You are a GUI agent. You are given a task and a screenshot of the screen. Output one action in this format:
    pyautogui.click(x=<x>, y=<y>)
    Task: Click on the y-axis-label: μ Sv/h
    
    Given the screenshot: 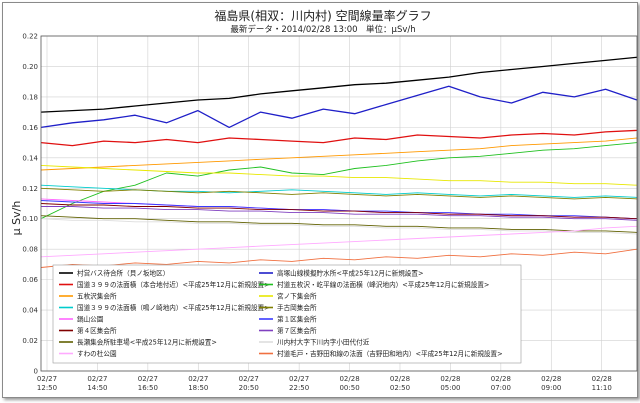 What is the action you would take?
    pyautogui.click(x=16, y=218)
    